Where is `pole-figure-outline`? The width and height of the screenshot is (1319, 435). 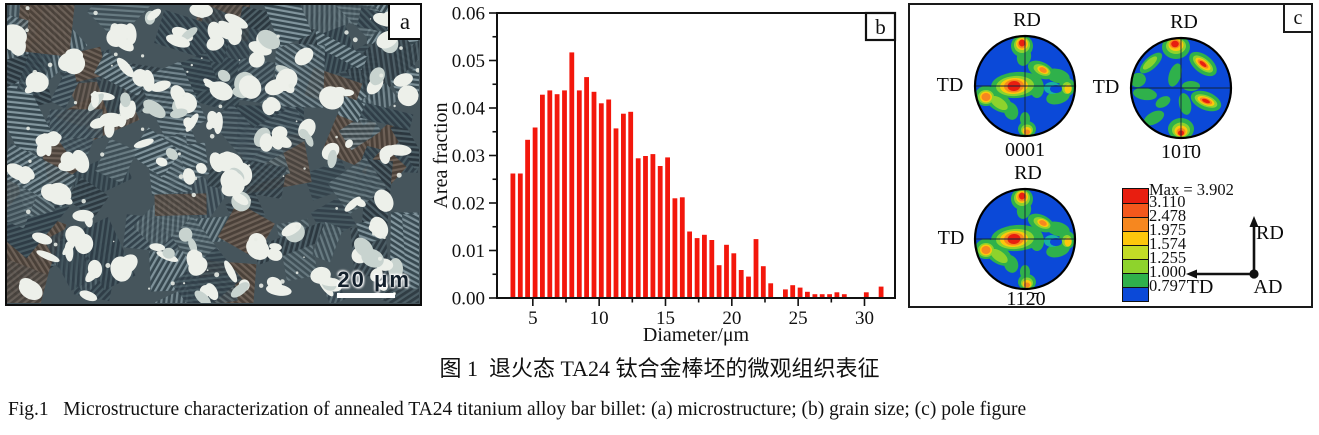
pole-figure-outline is located at coordinates (1025, 86).